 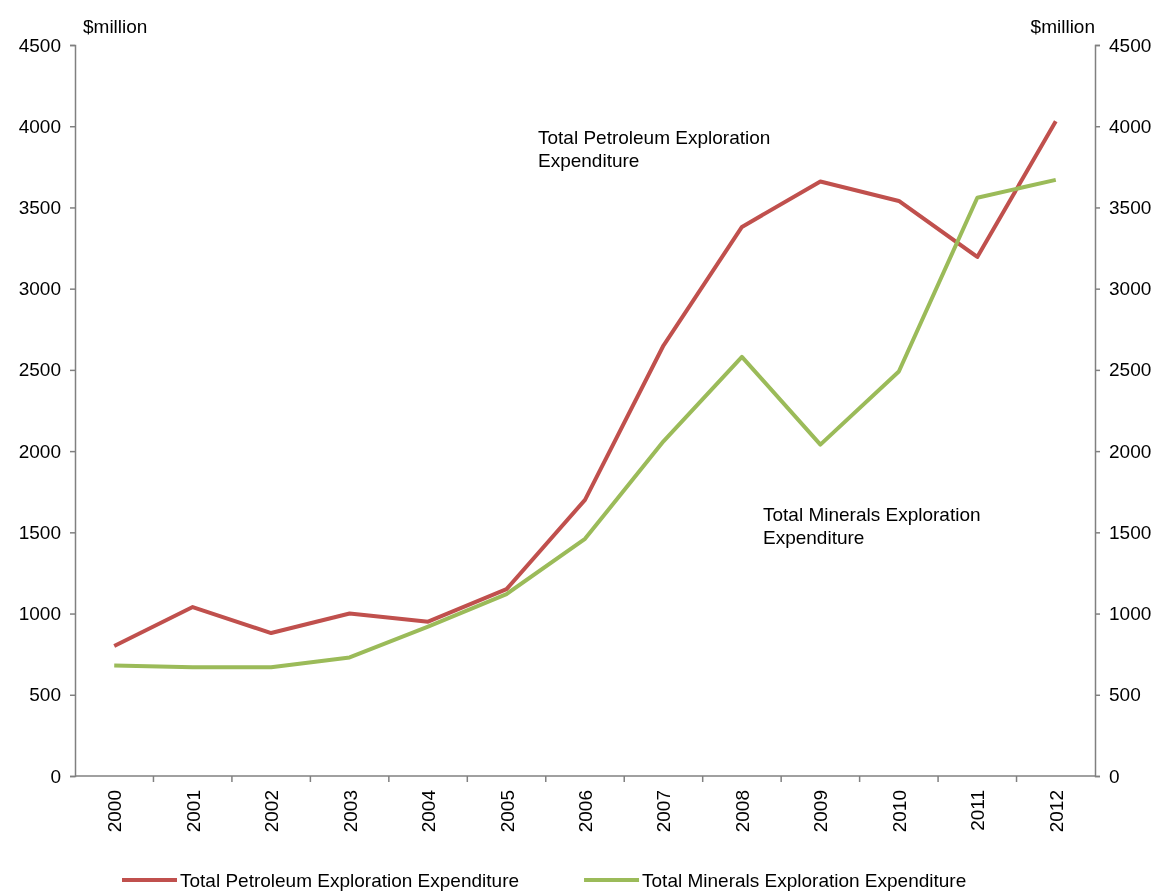 I want to click on x-tick-label: 2000, so click(x=115, y=811).